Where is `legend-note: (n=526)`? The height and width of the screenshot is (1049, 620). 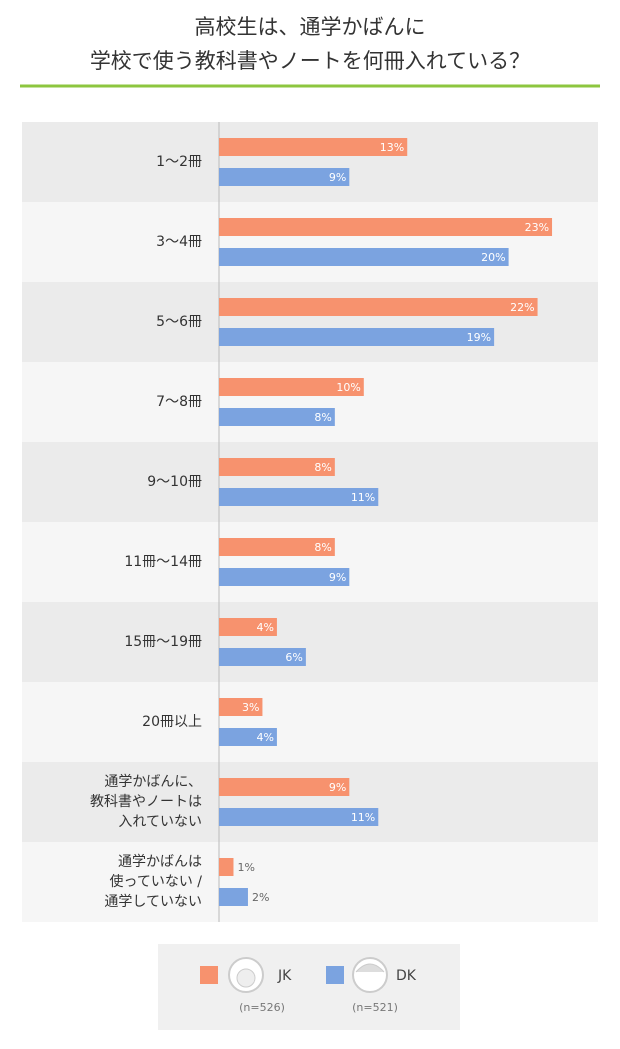 legend-note: (n=526) is located at coordinates (262, 1007).